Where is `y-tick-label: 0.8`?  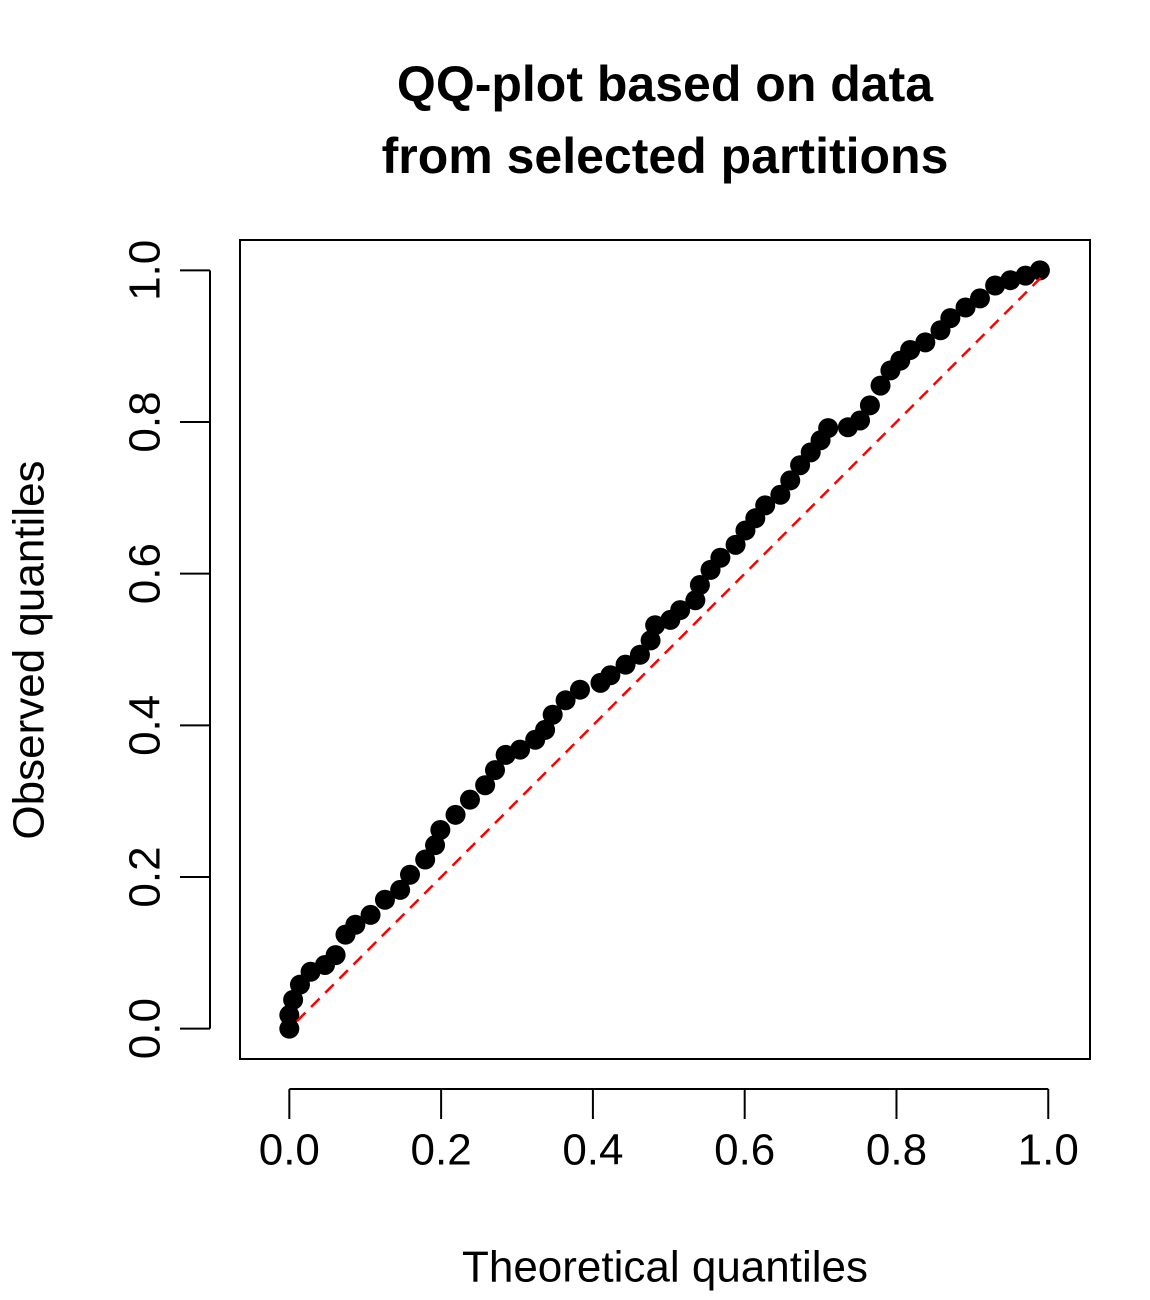
y-tick-label: 0.8 is located at coordinates (145, 421).